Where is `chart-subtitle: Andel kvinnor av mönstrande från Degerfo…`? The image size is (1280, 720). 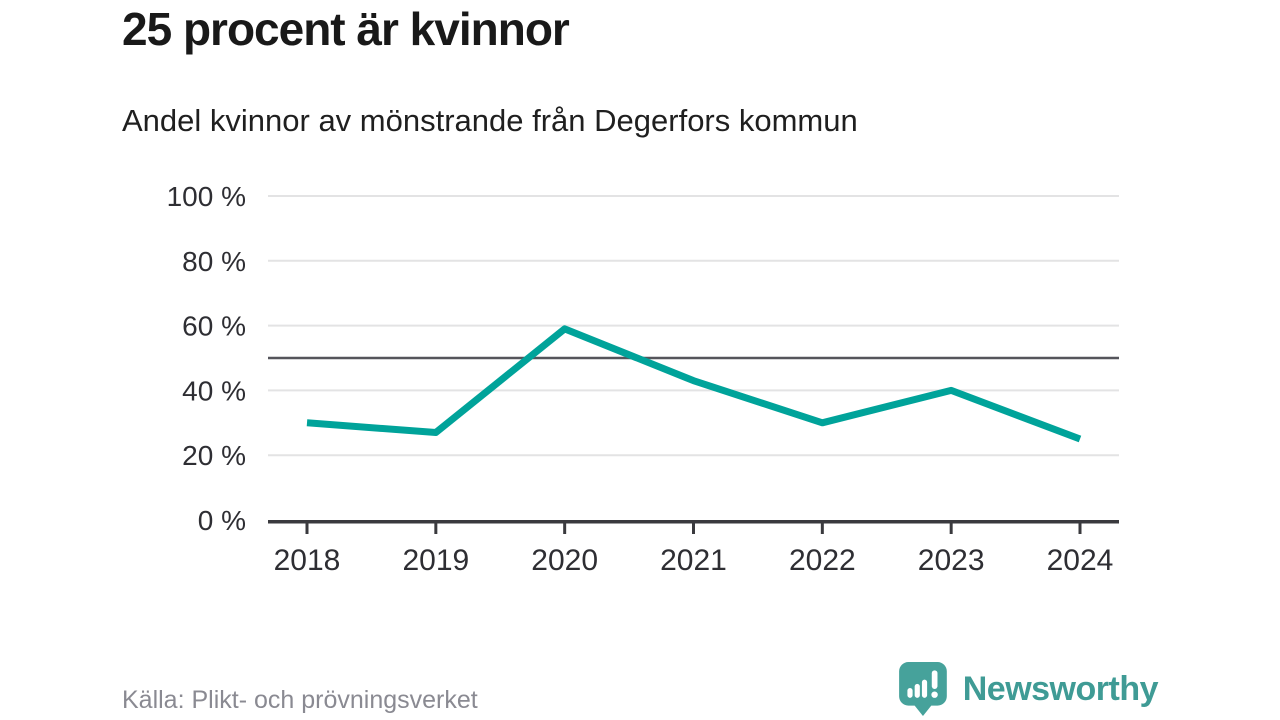
chart-subtitle: Andel kvinnor av mönstrande från Degerfo… is located at coordinates (490, 120).